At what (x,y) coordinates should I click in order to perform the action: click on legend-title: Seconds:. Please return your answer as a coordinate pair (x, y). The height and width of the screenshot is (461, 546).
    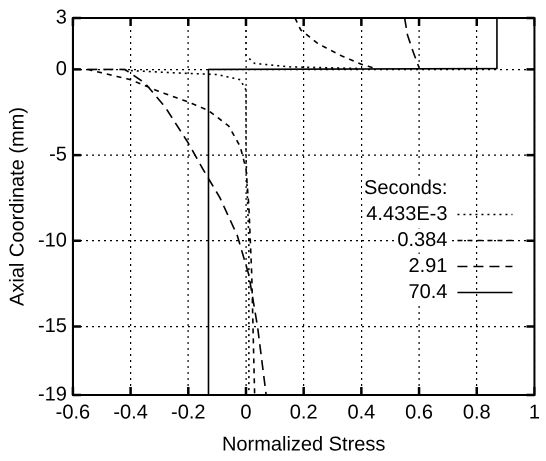
    Looking at the image, I should click on (406, 188).